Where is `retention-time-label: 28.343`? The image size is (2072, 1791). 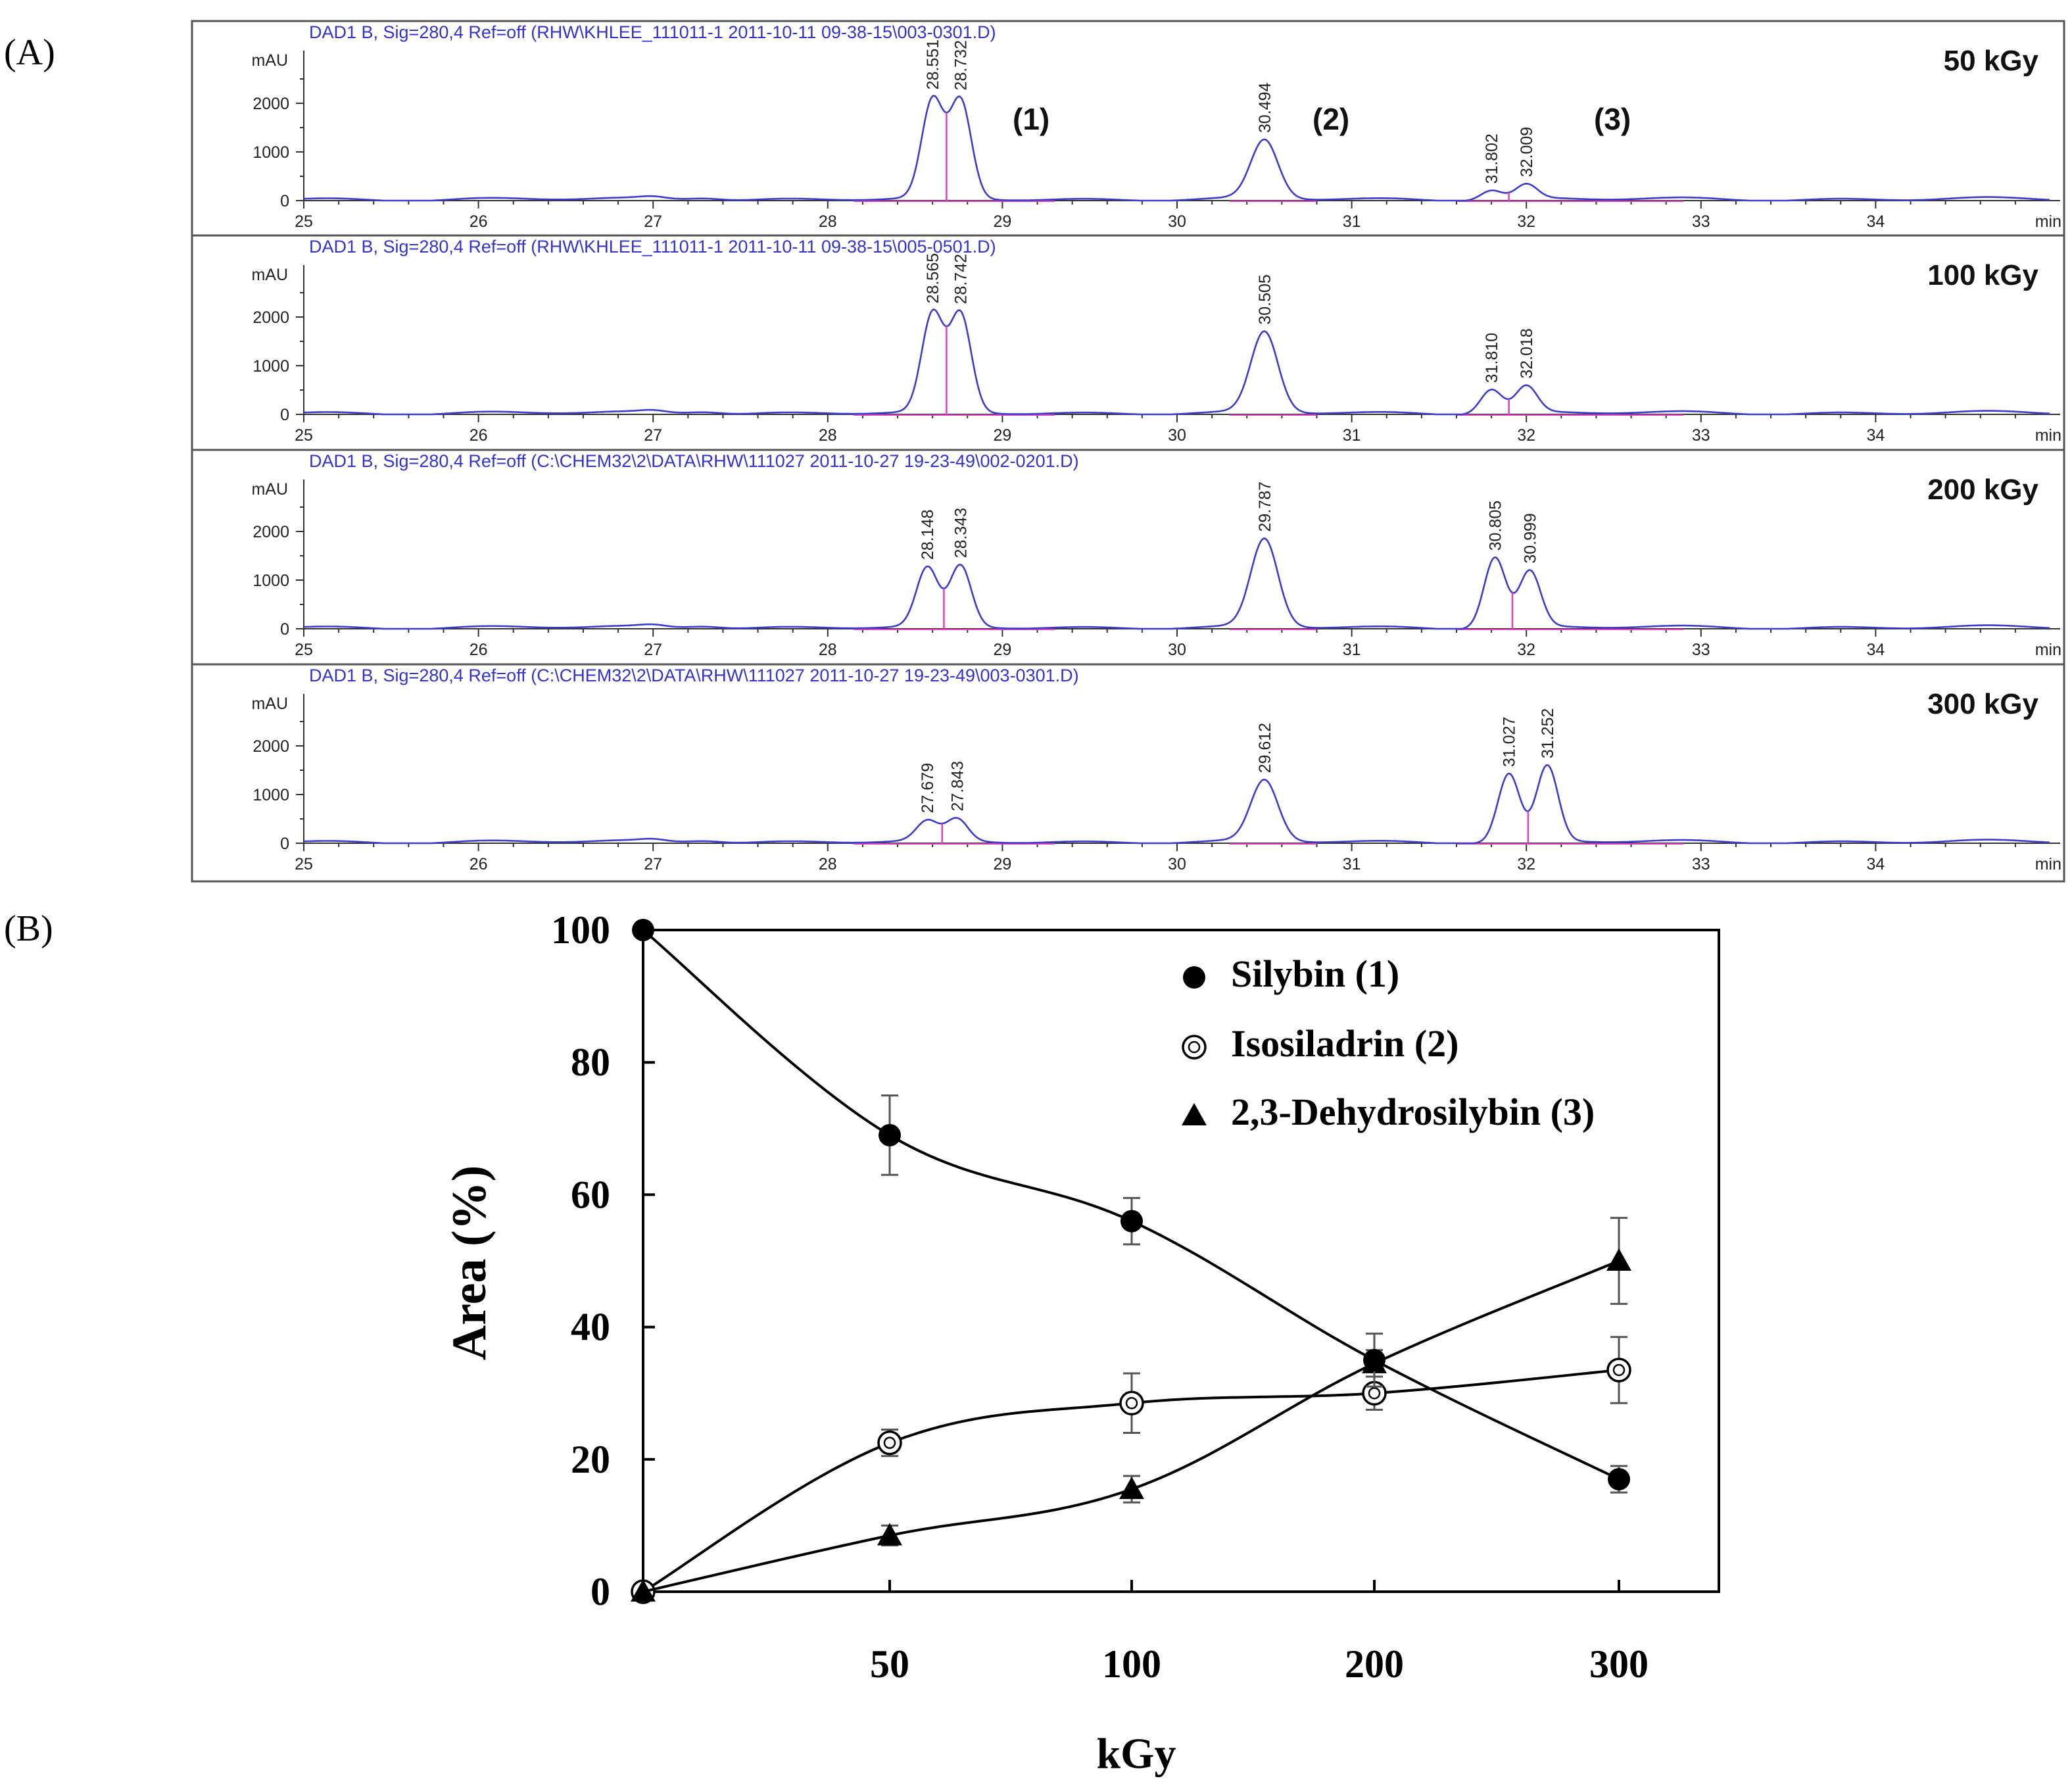
retention-time-label: 28.343 is located at coordinates (961, 533).